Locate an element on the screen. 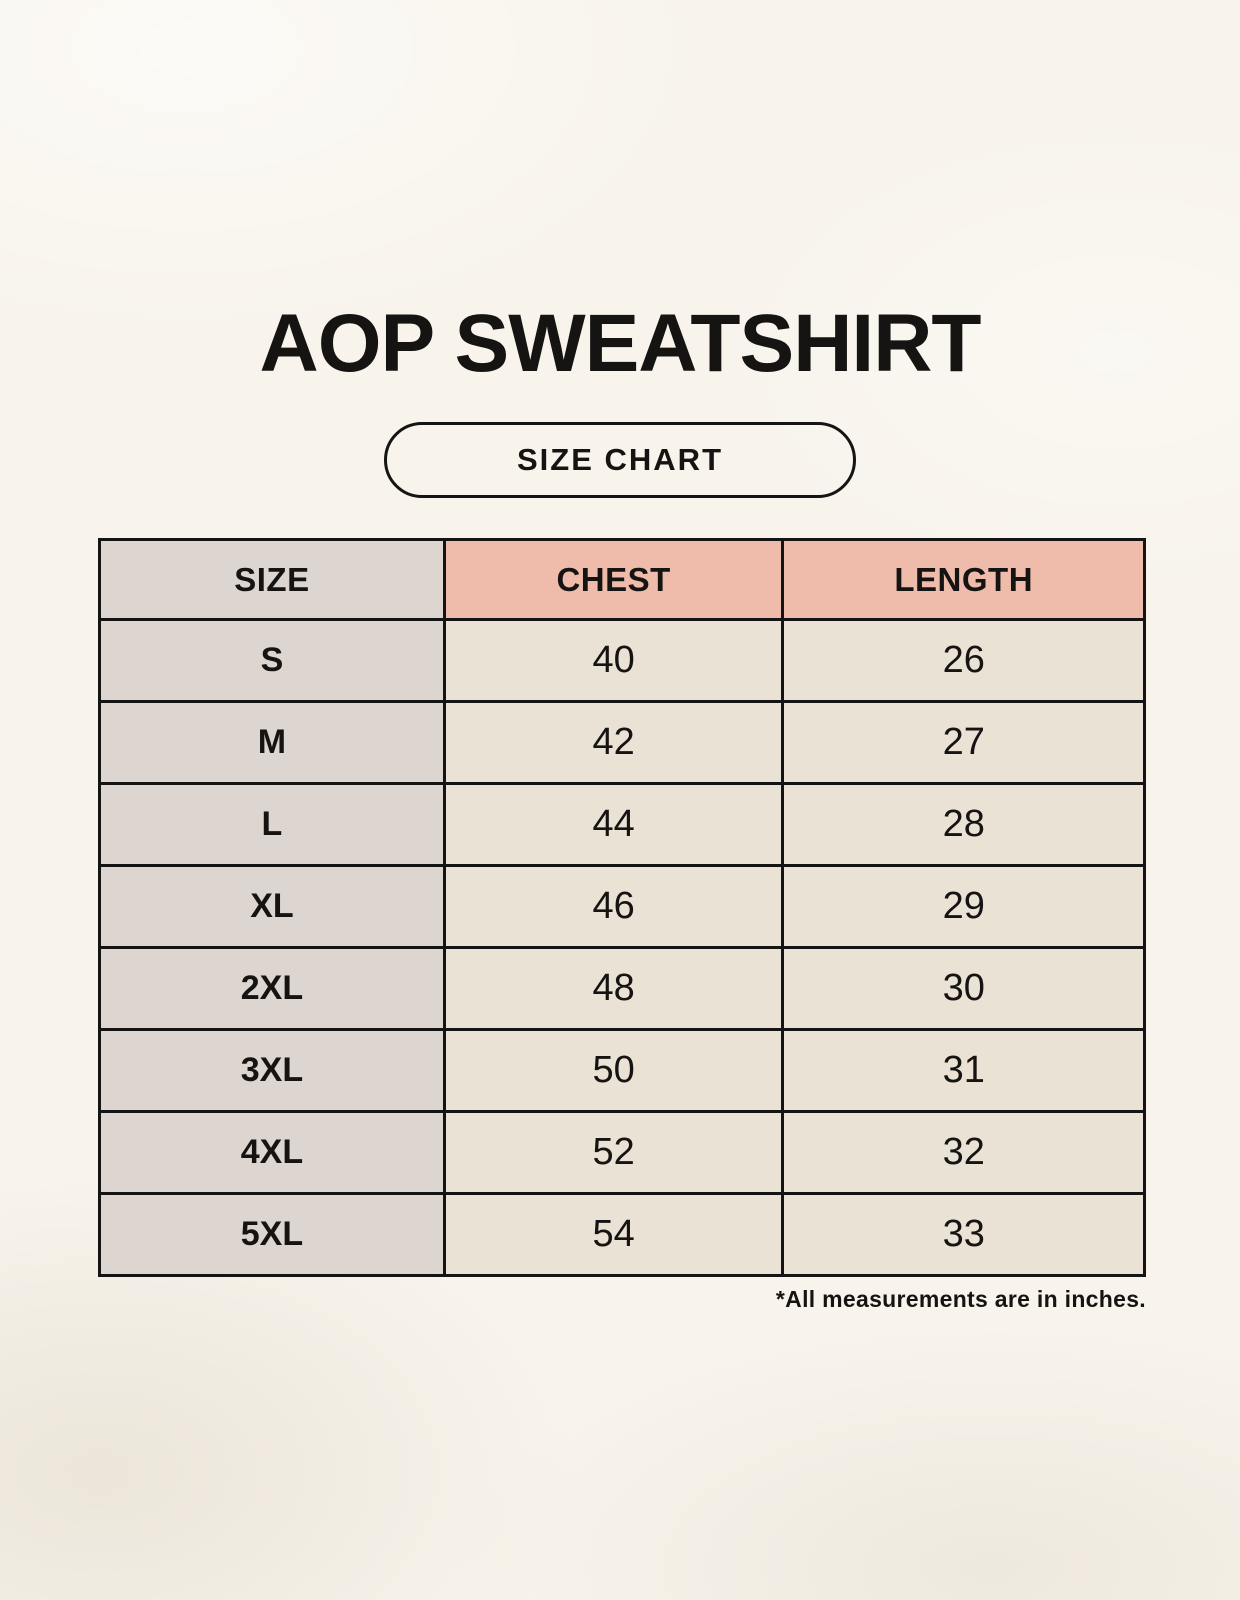  size-cell: L is located at coordinates (272, 824).